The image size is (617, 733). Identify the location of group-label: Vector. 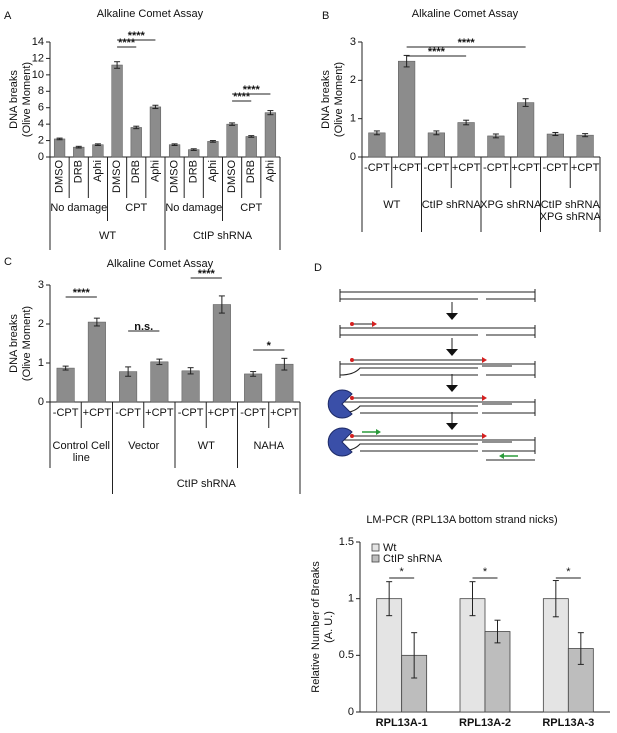
(144, 446).